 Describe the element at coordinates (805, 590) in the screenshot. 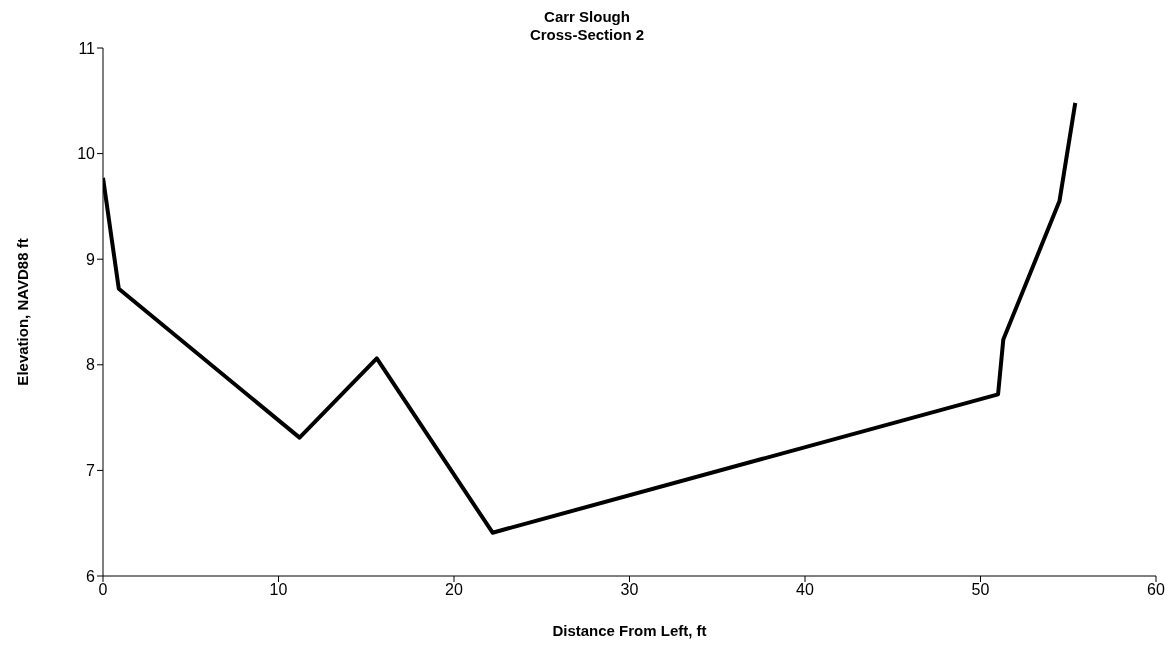

I see `x-tick-label: 40` at that location.